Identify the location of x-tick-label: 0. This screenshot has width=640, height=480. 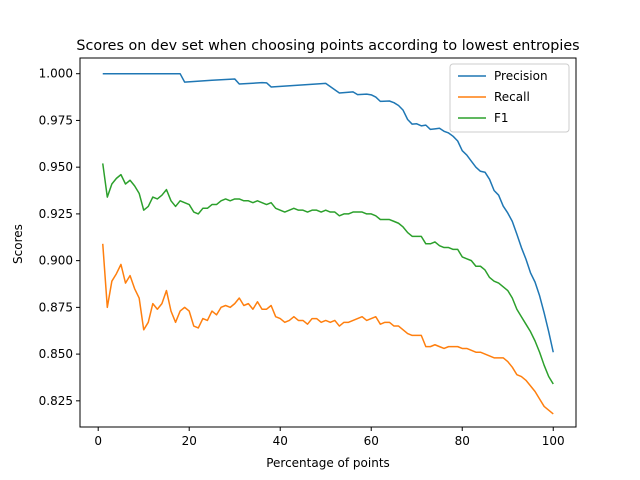
(98, 441).